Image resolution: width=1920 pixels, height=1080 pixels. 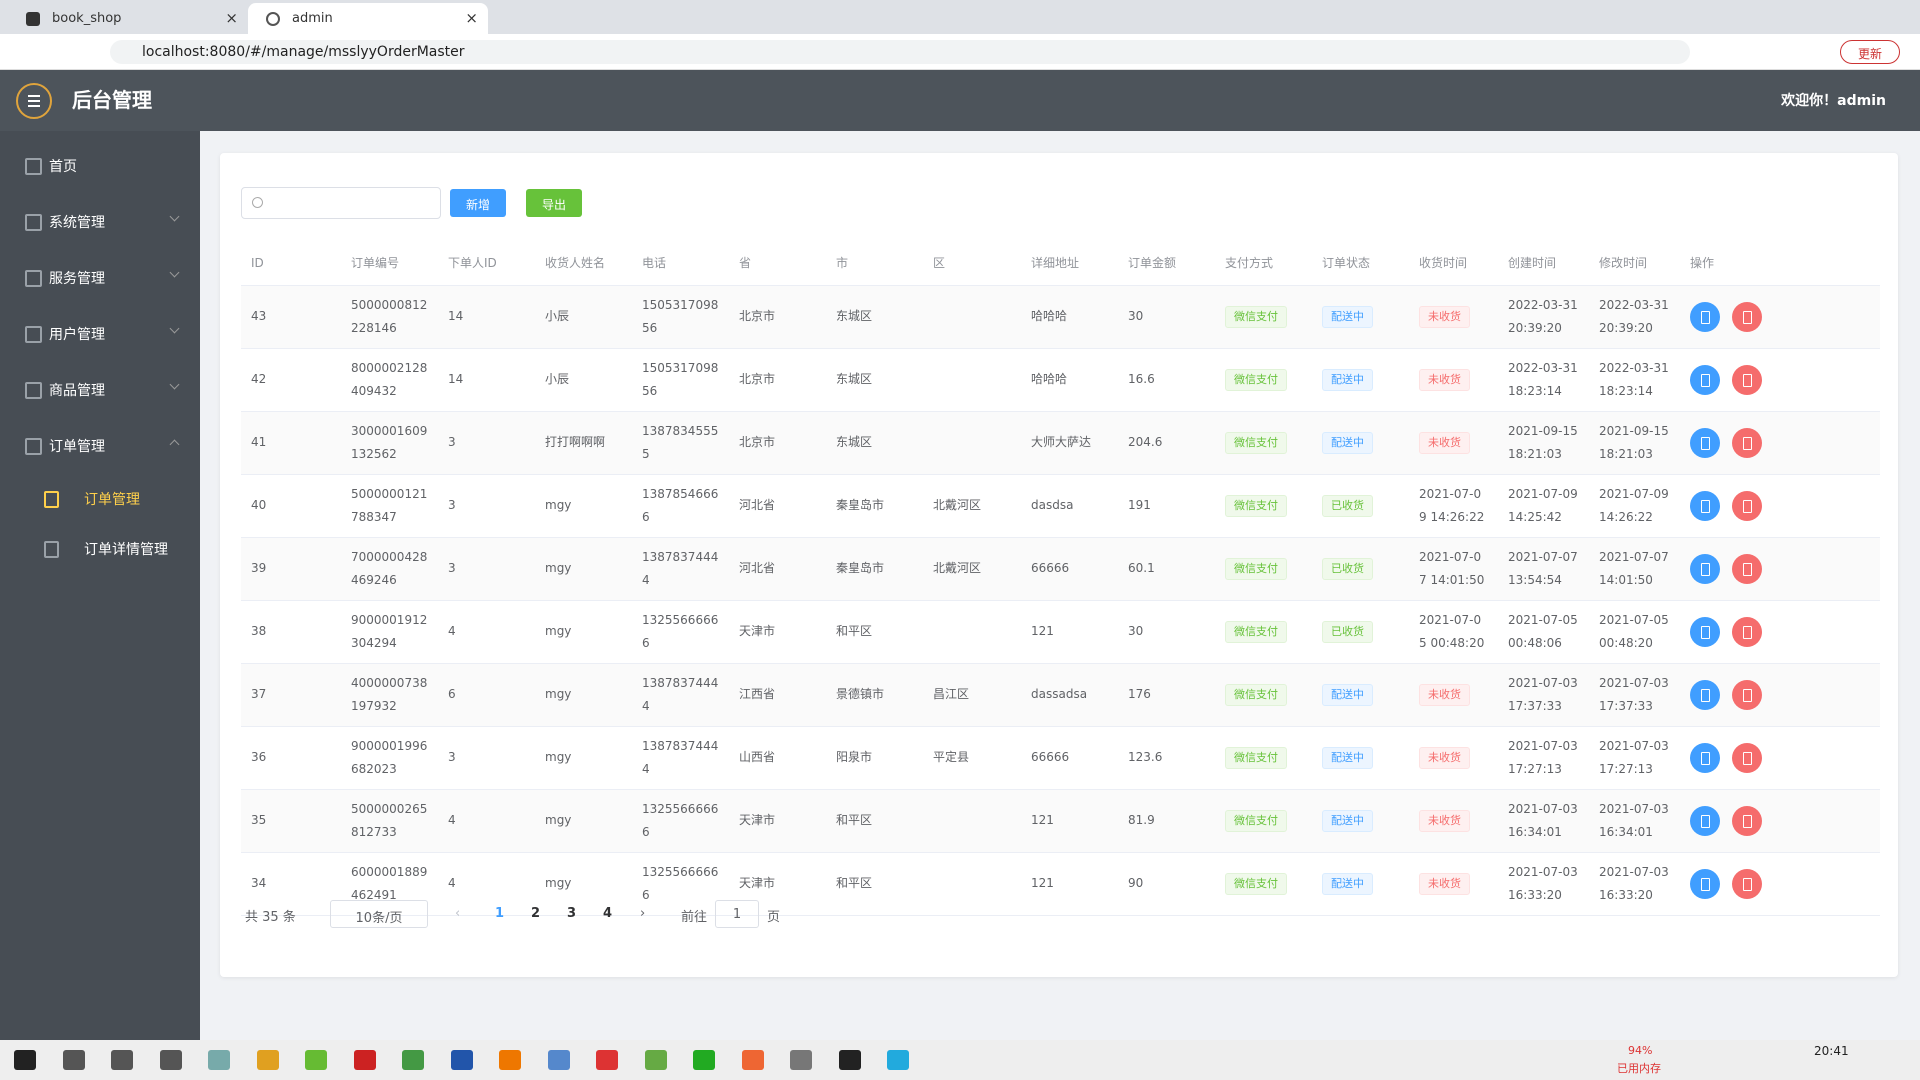 What do you see at coordinates (643, 913) in the screenshot?
I see `next-page: ›` at bounding box center [643, 913].